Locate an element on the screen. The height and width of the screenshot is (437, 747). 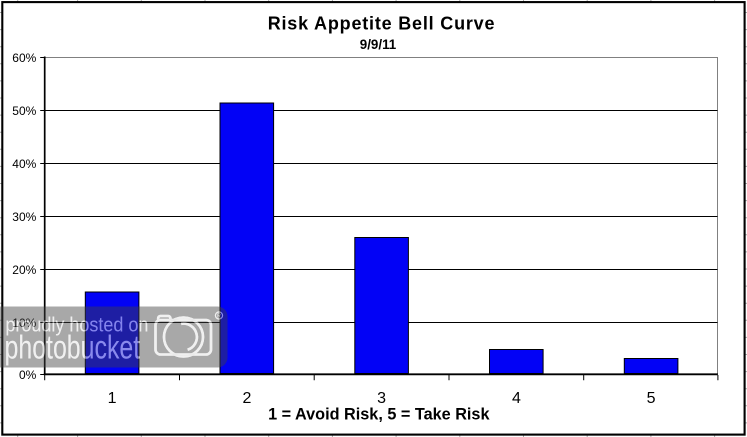
svg-text: photobucket is located at coordinates (73, 348).